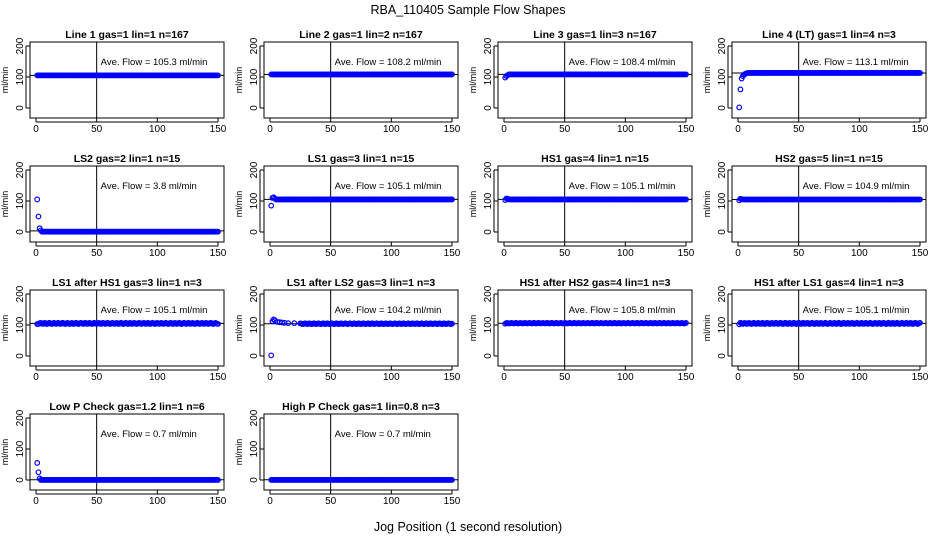 The height and width of the screenshot is (545, 936). I want to click on panel-title: Line 3 gas=1 lin=3 n=167, so click(595, 35).